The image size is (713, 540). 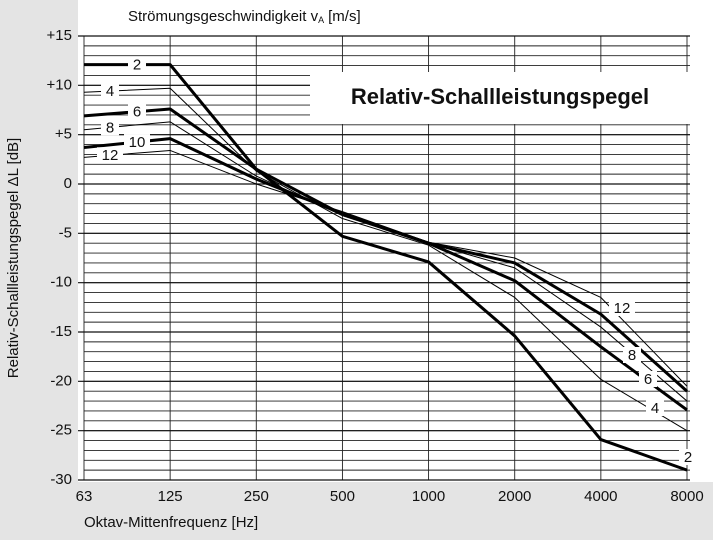 I want to click on series-label: 10, so click(x=137, y=142).